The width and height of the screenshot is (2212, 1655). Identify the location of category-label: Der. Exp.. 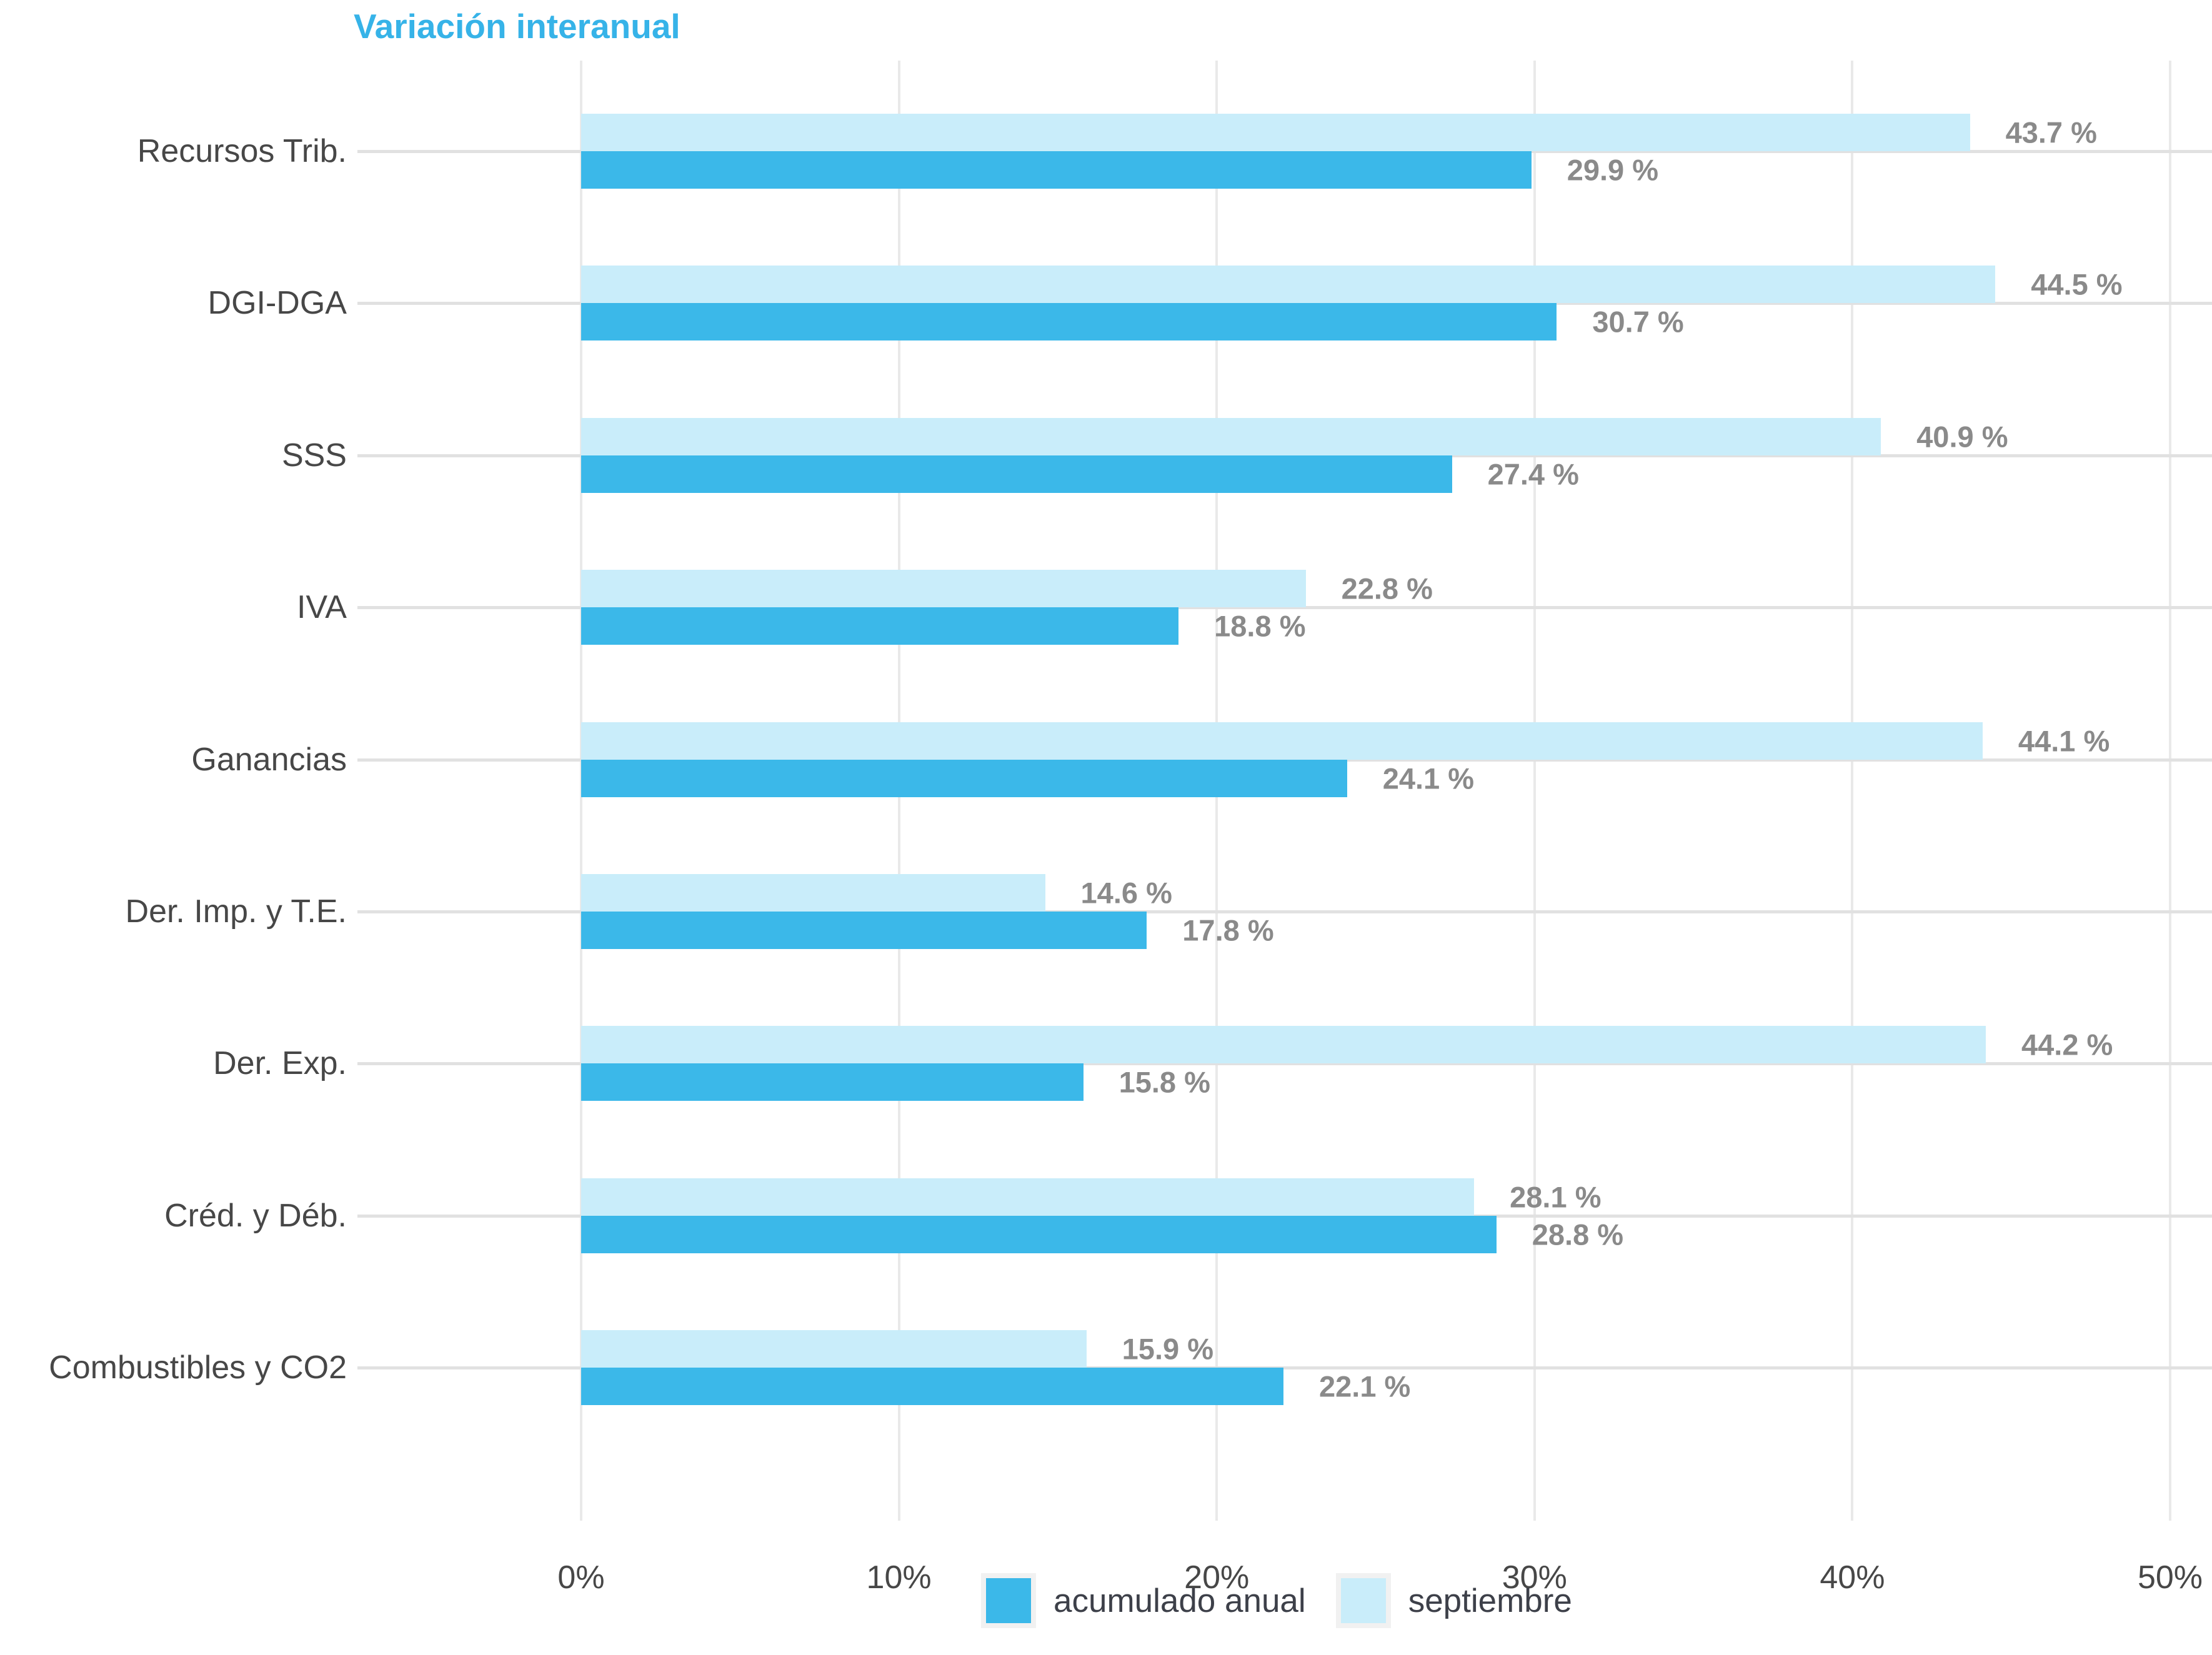
(173, 1064).